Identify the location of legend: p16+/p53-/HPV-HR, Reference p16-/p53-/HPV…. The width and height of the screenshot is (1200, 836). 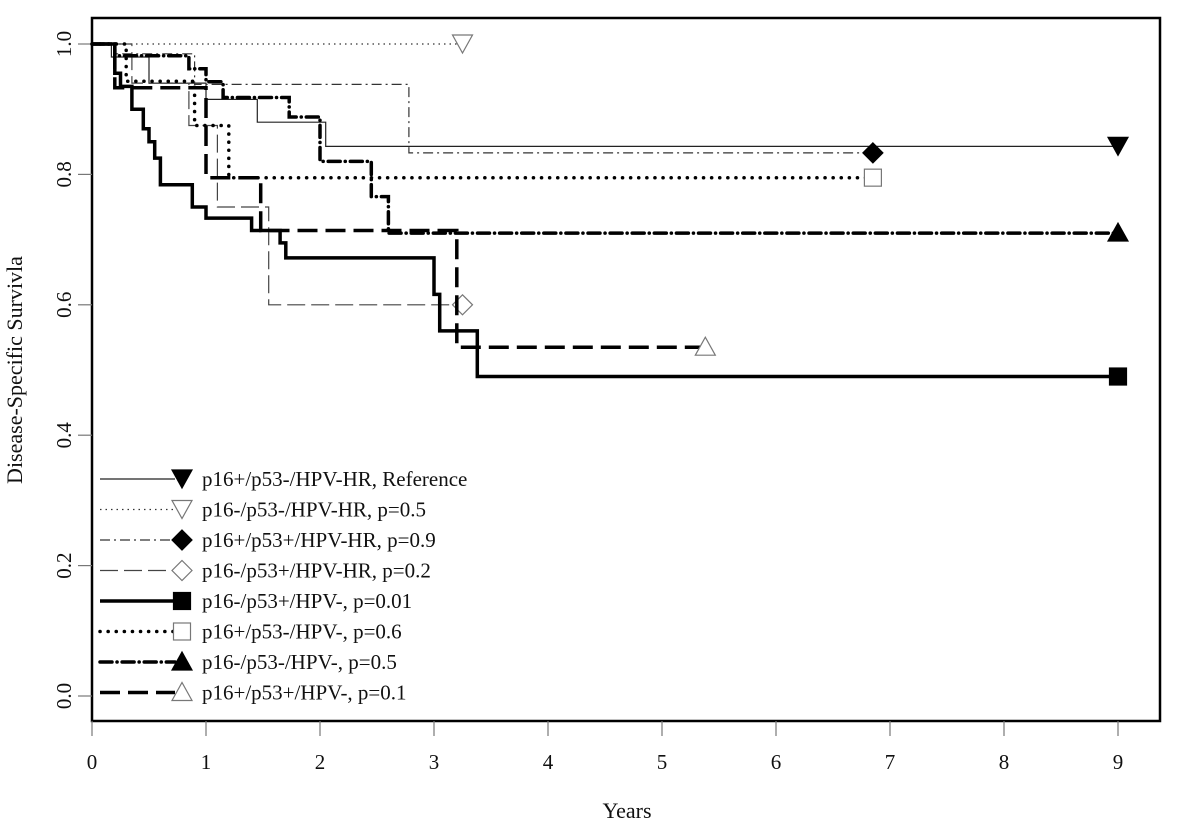
(282, 586).